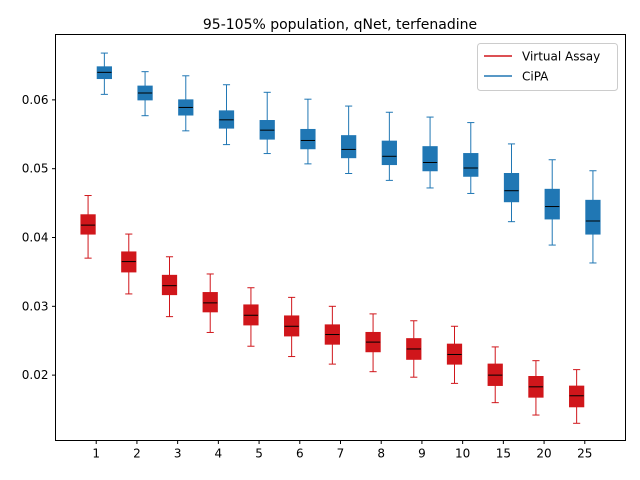 This screenshot has height=480, width=640. Describe the element at coordinates (584, 454) in the screenshot. I see `x-tick-label: 25` at that location.